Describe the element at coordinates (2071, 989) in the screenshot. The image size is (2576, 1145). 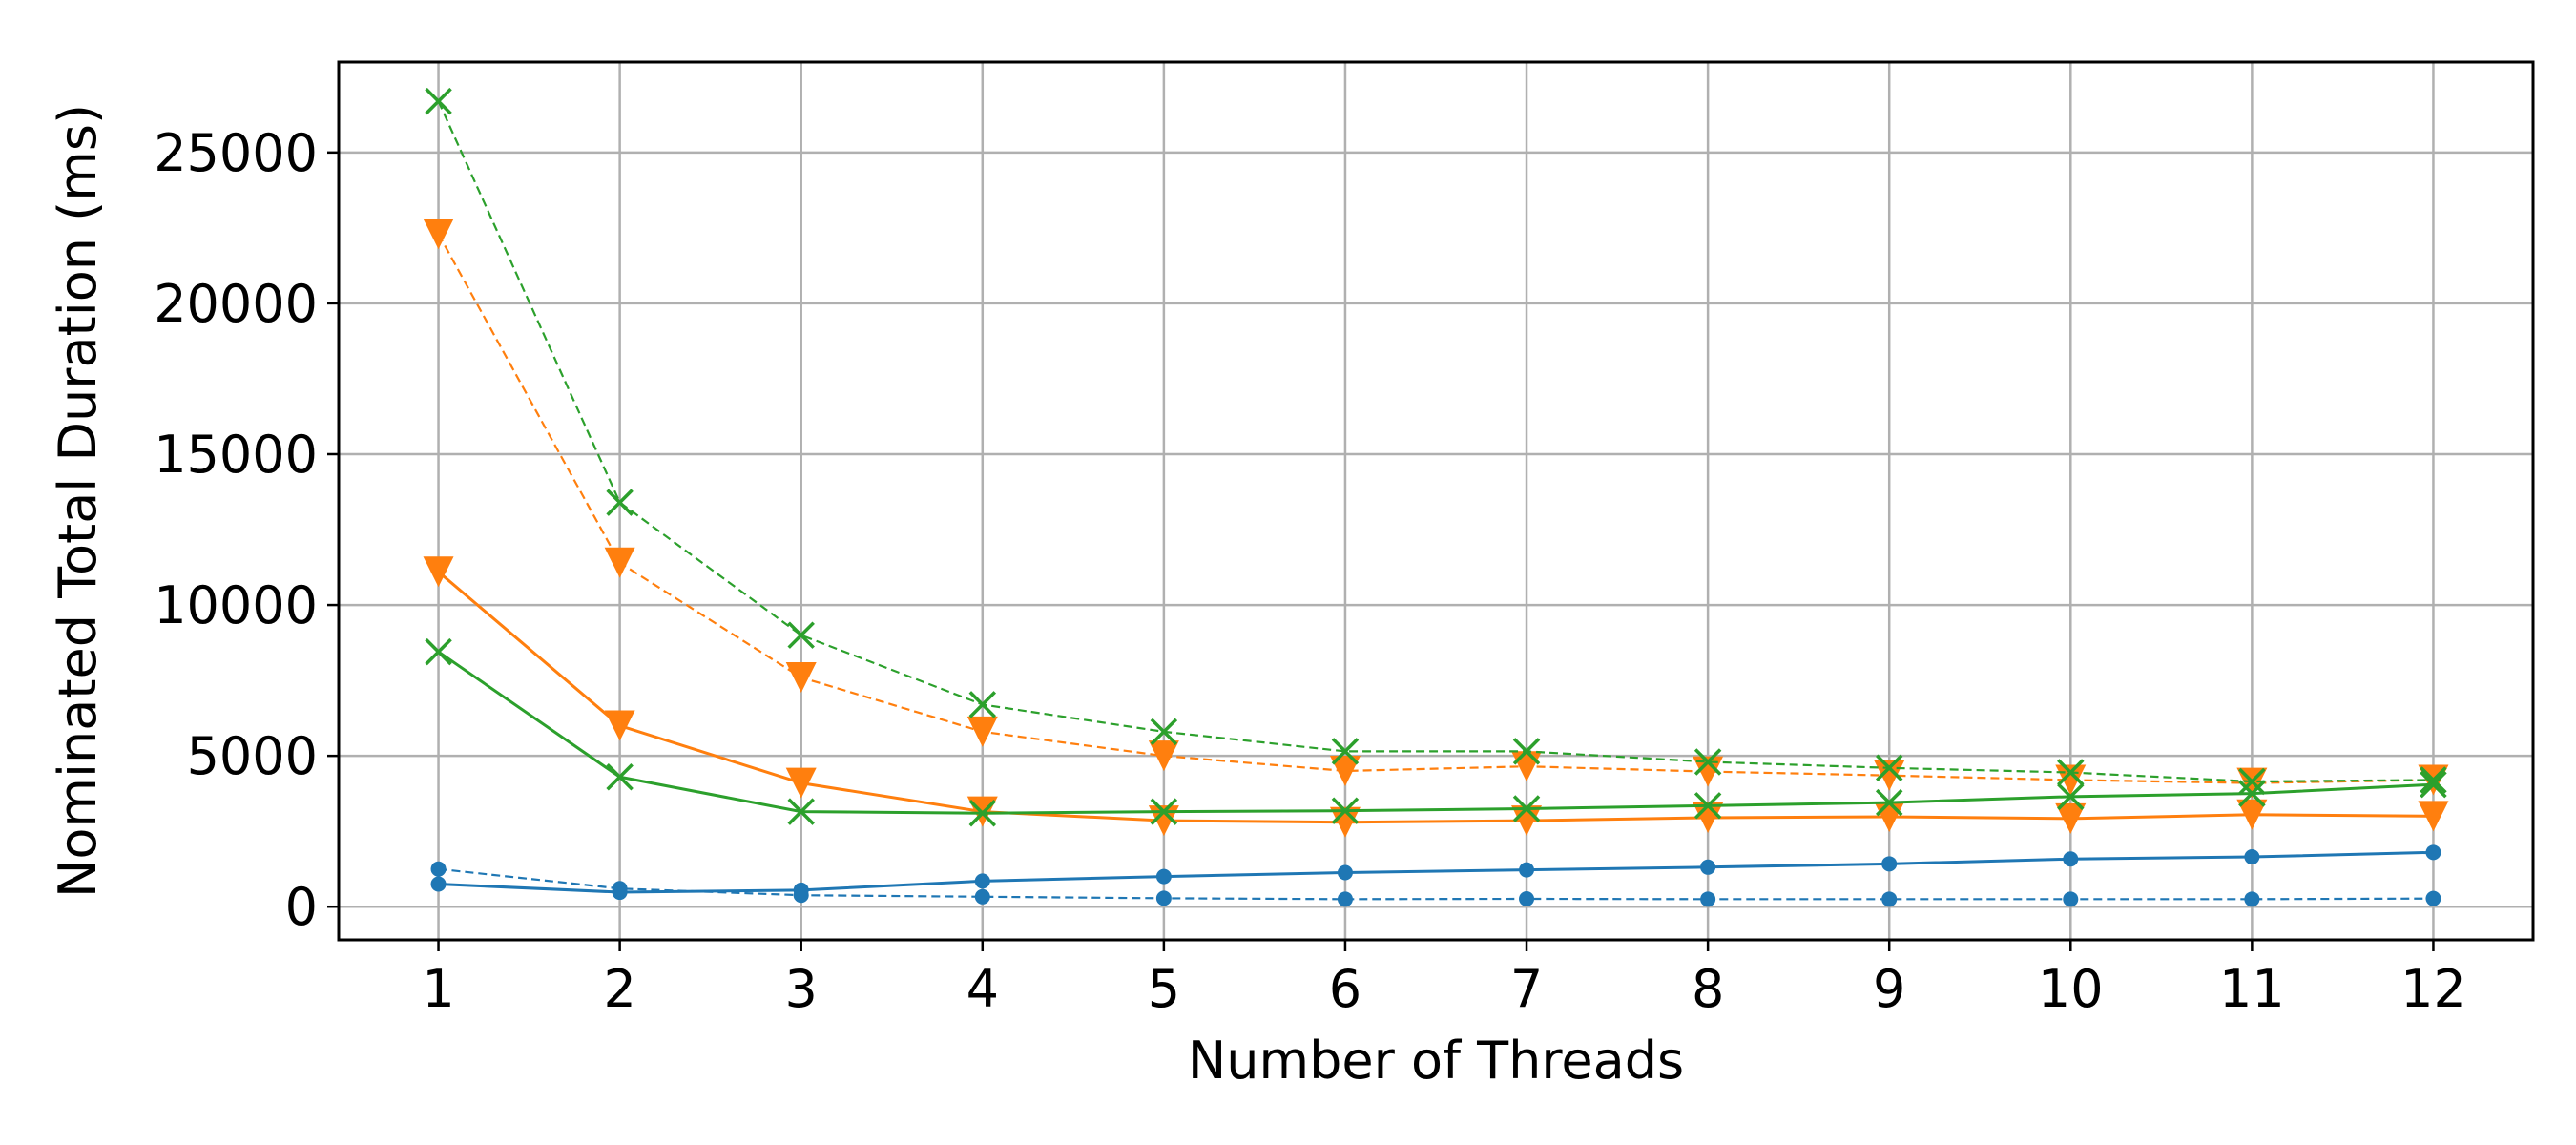
I see `x-tick-label: 10` at that location.